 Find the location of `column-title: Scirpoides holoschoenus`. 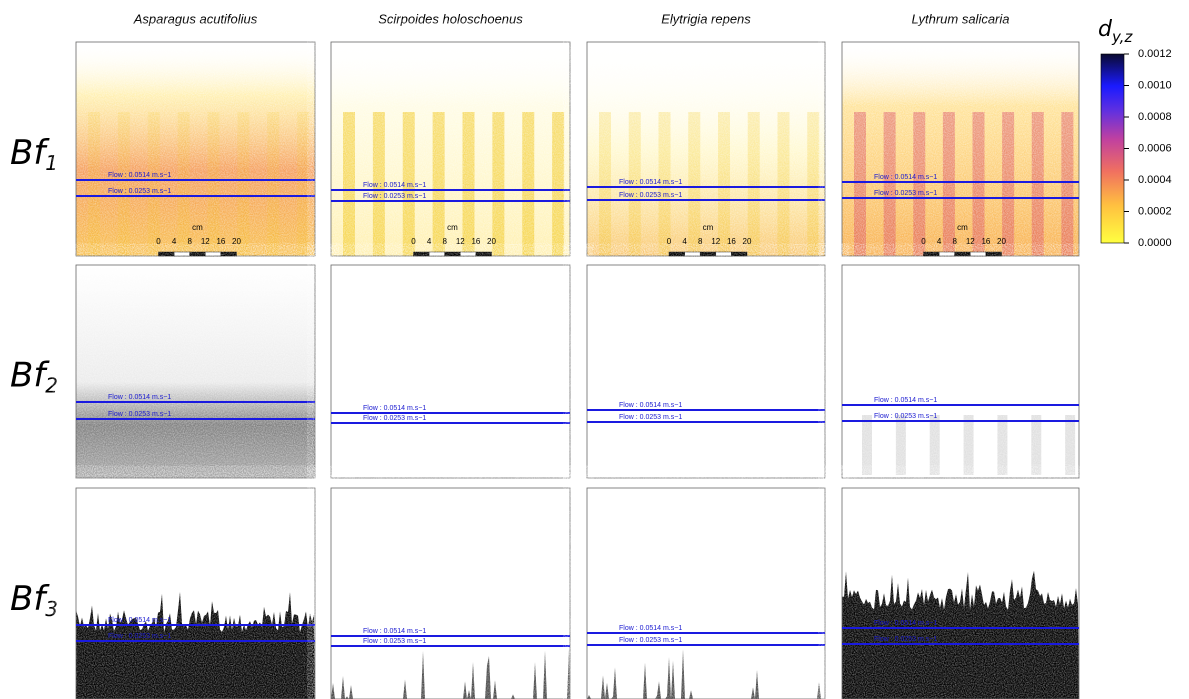

column-title: Scirpoides holoschoenus is located at coordinates (450, 18).